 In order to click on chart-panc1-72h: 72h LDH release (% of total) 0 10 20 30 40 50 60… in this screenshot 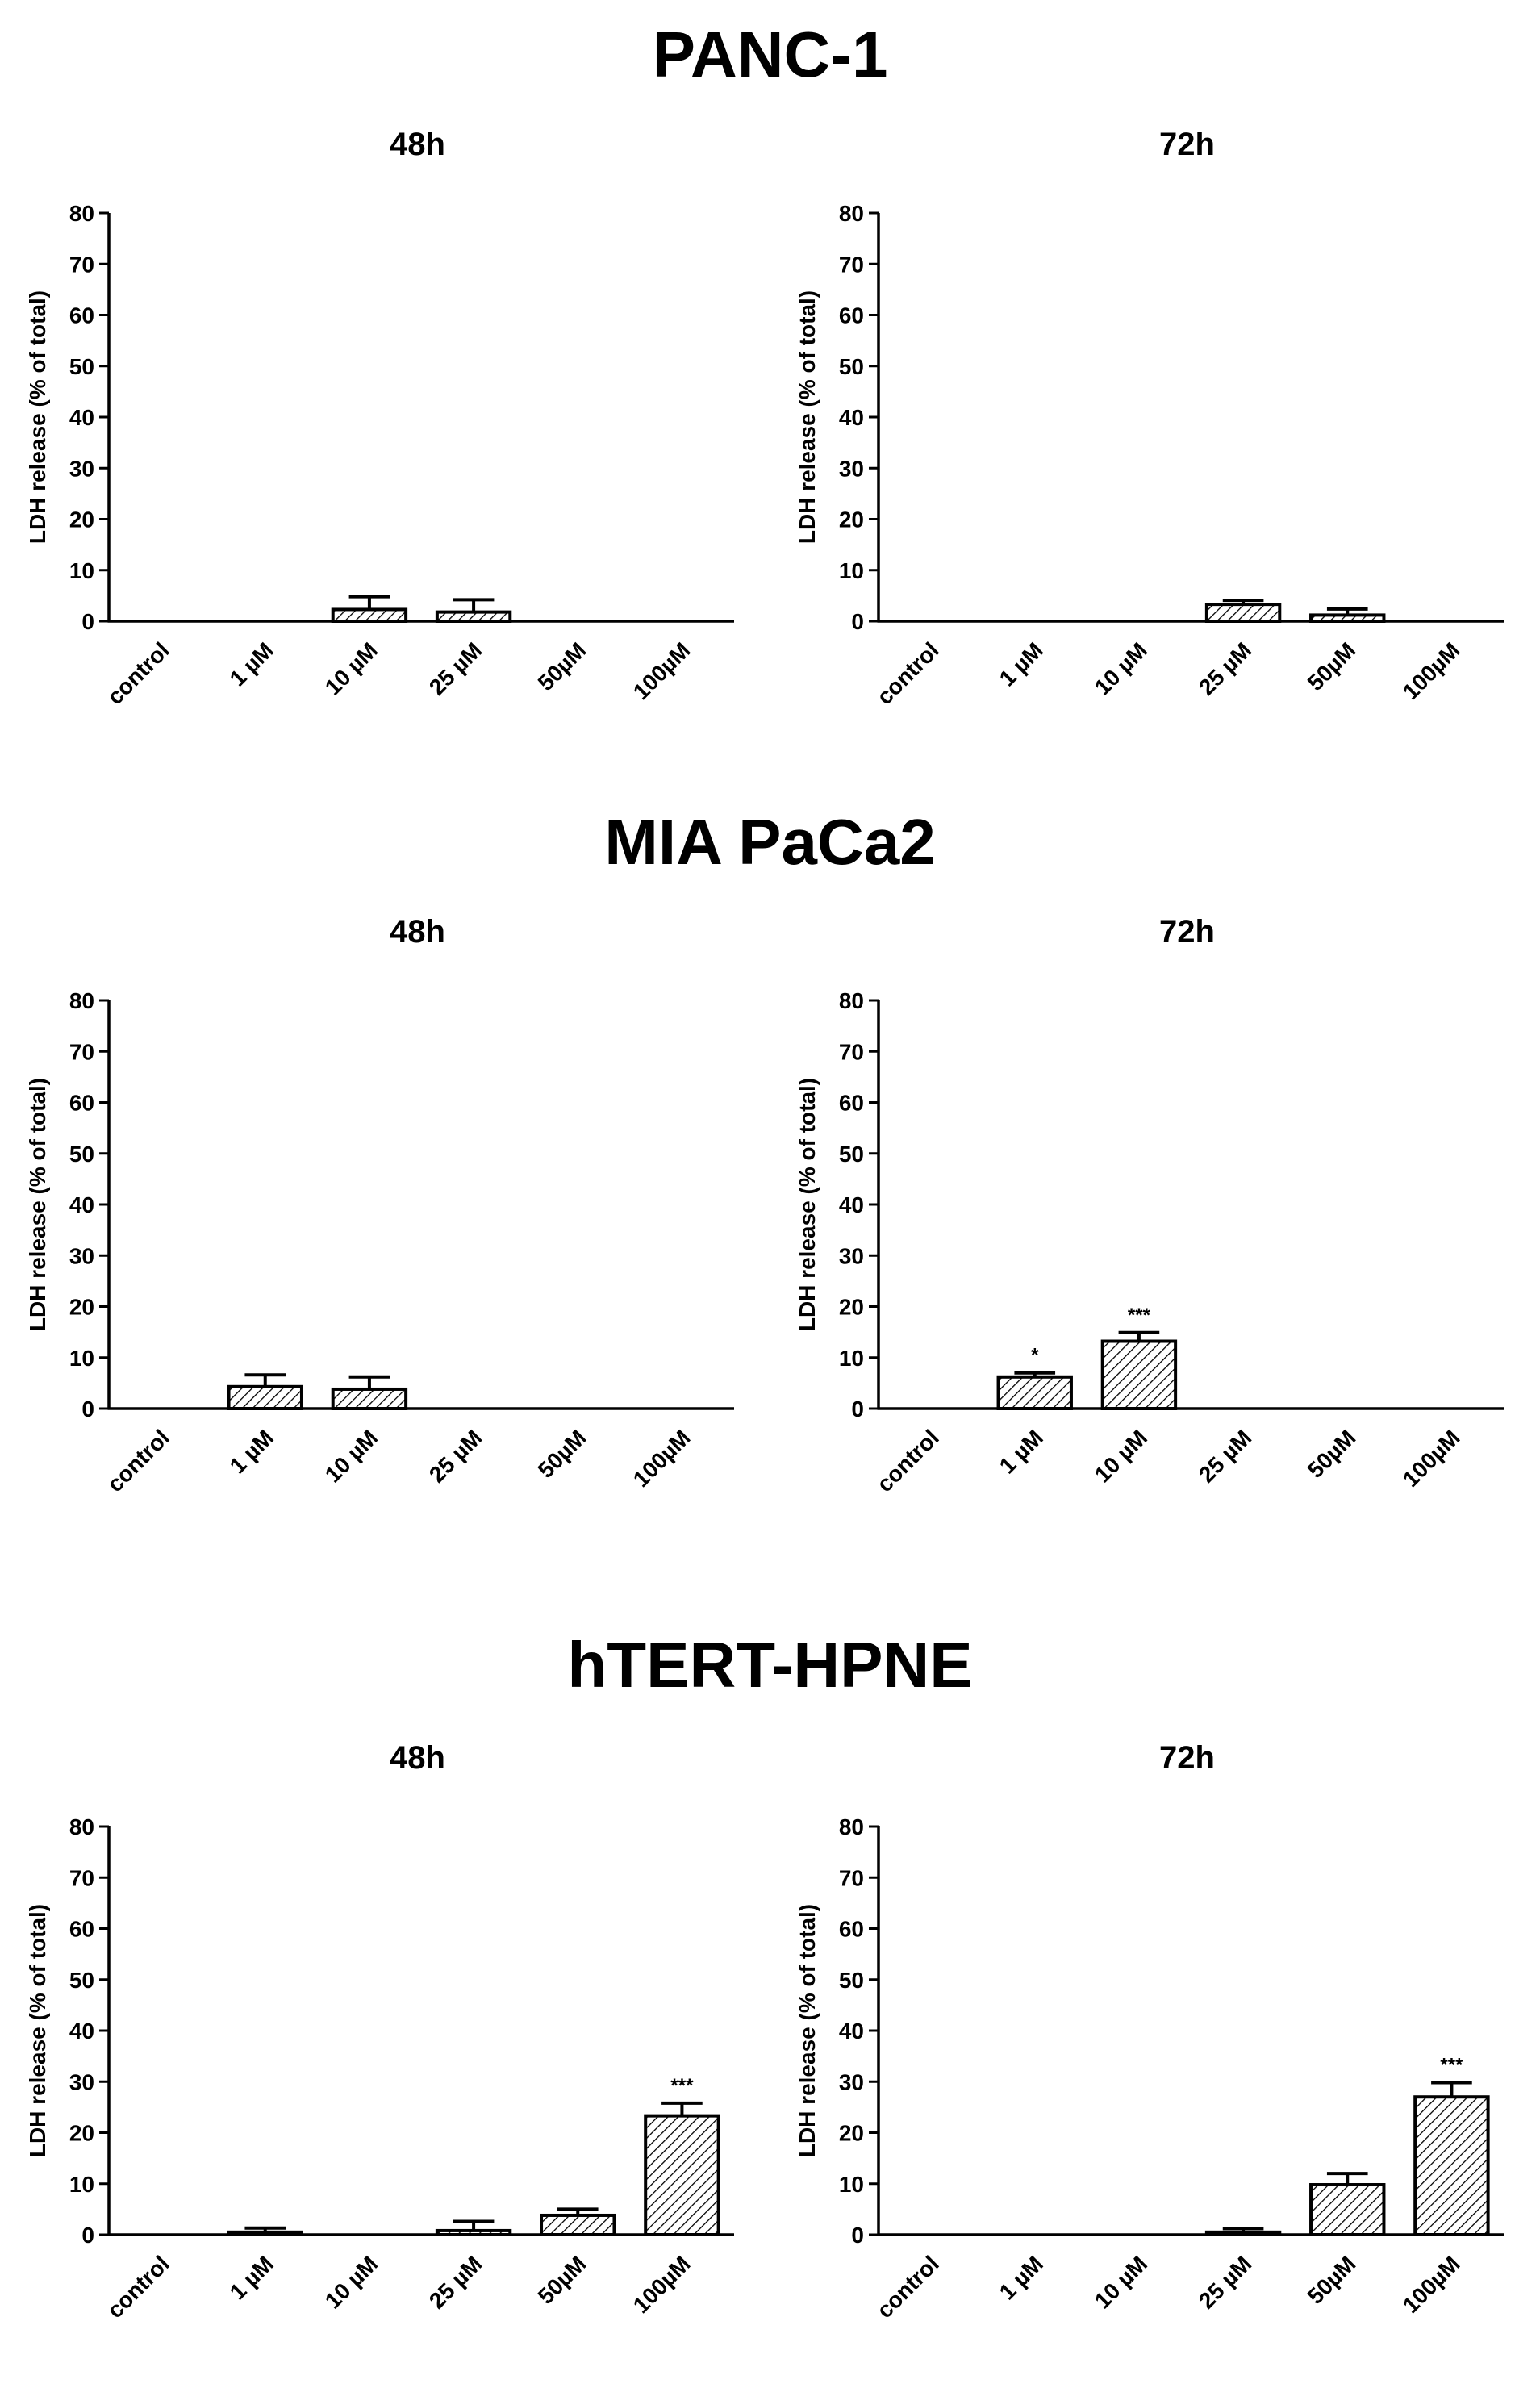, I will do `click(1154, 419)`.